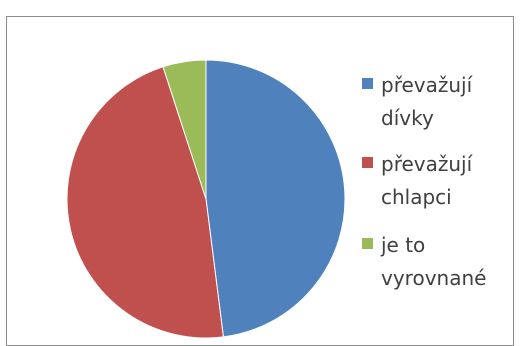  I want to click on legend-label-chlapci-line1: převažují, so click(427, 164).